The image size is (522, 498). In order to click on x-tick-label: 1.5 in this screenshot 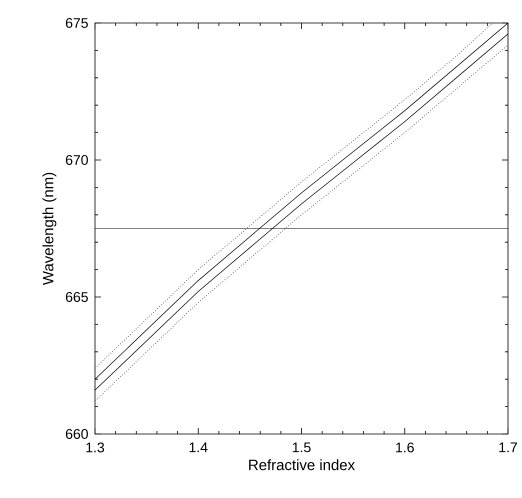, I will do `click(301, 447)`.